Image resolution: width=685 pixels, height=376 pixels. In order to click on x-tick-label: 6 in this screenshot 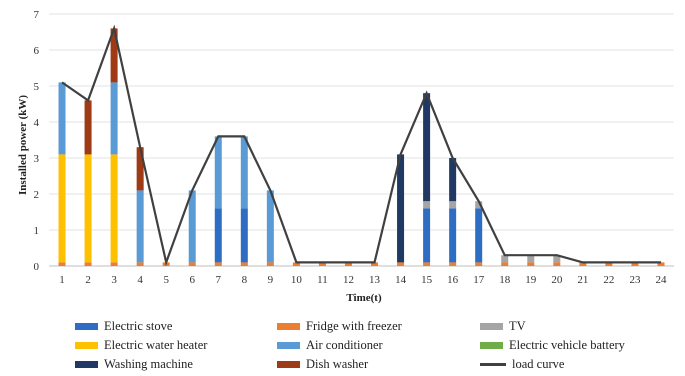, I will do `click(192, 280)`.